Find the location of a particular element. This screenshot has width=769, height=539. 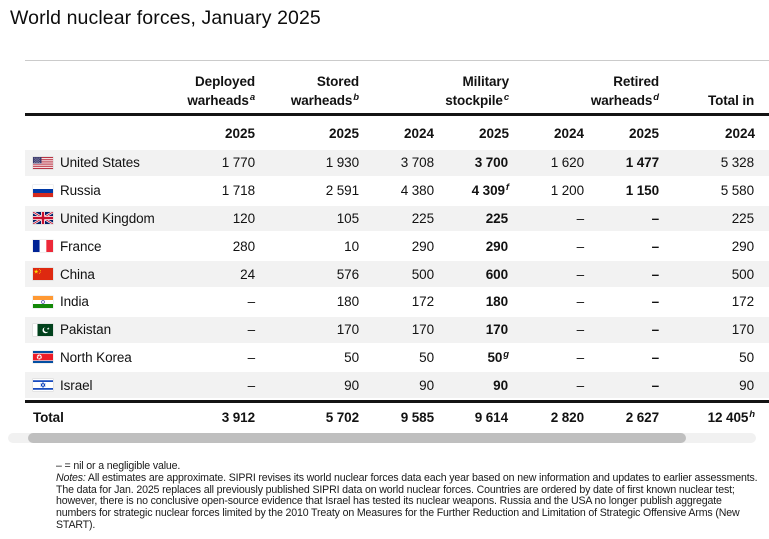

cell-stored-2025: 576 is located at coordinates (347, 274).